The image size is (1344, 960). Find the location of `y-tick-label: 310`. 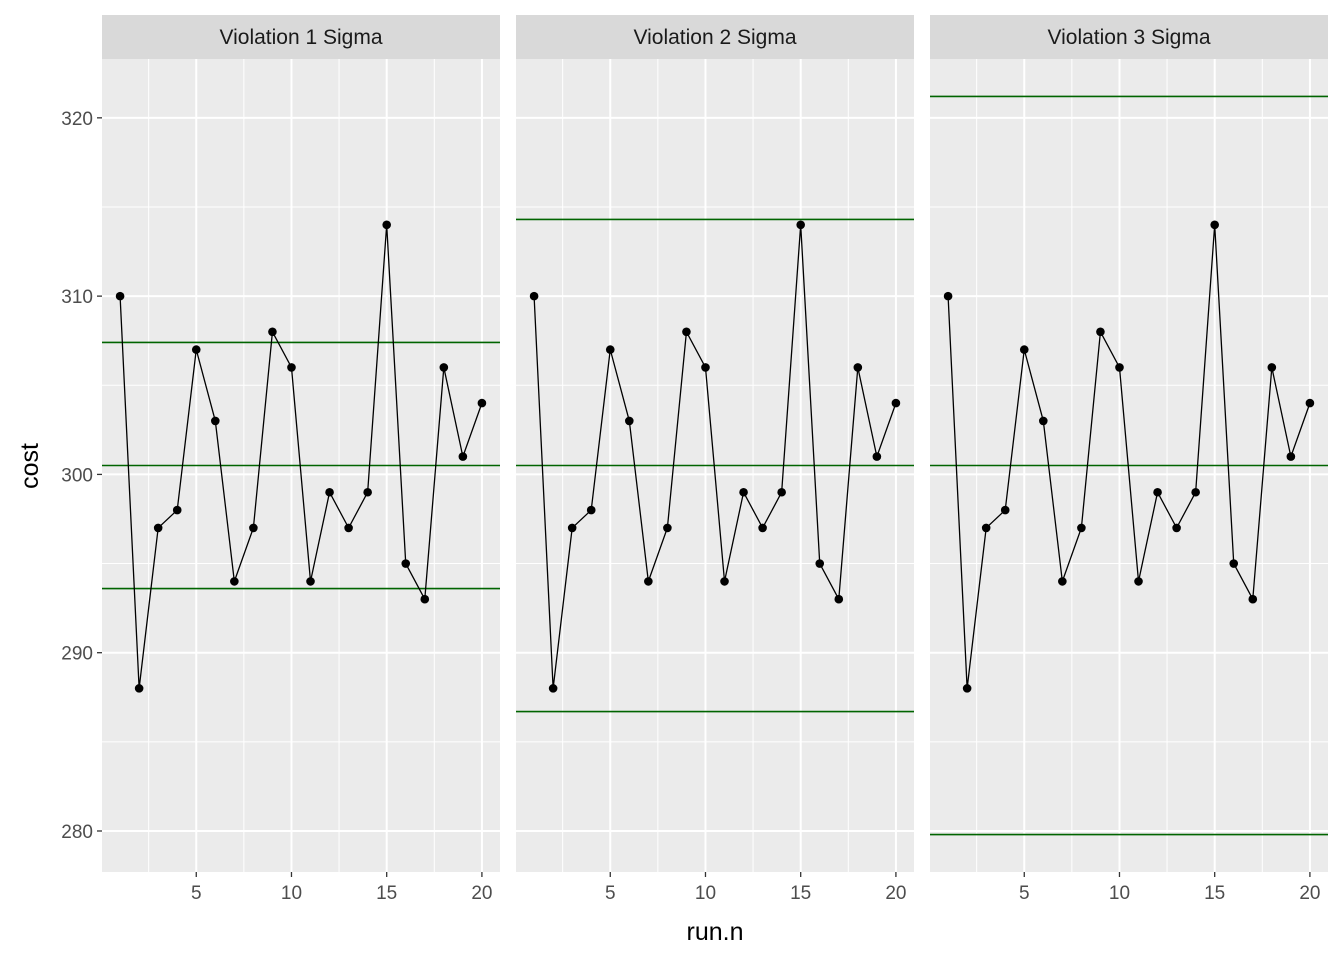

y-tick-label: 310 is located at coordinates (77, 297).